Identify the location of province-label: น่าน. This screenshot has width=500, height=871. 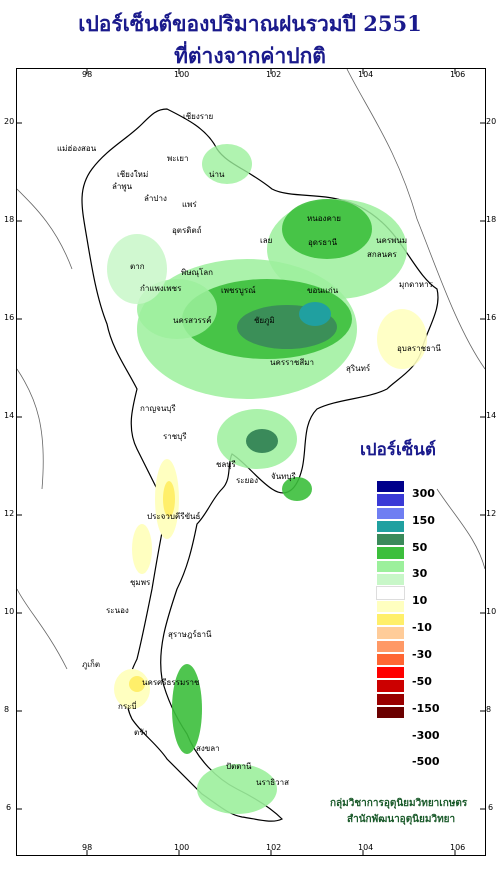
(217, 174).